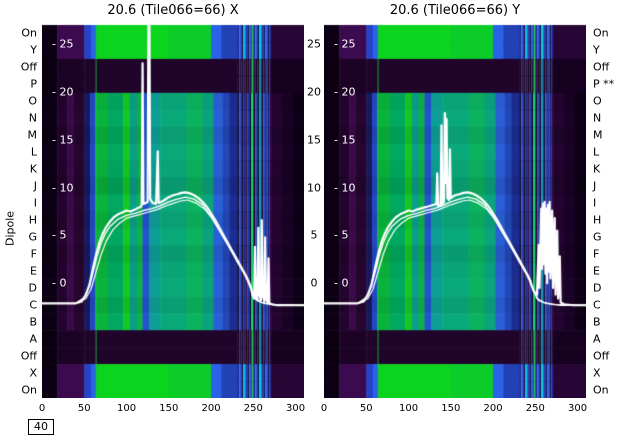 Image resolution: width=640 pixels, height=440 pixels. Describe the element at coordinates (597, 101) in the screenshot. I see `row-label-right: O` at that location.